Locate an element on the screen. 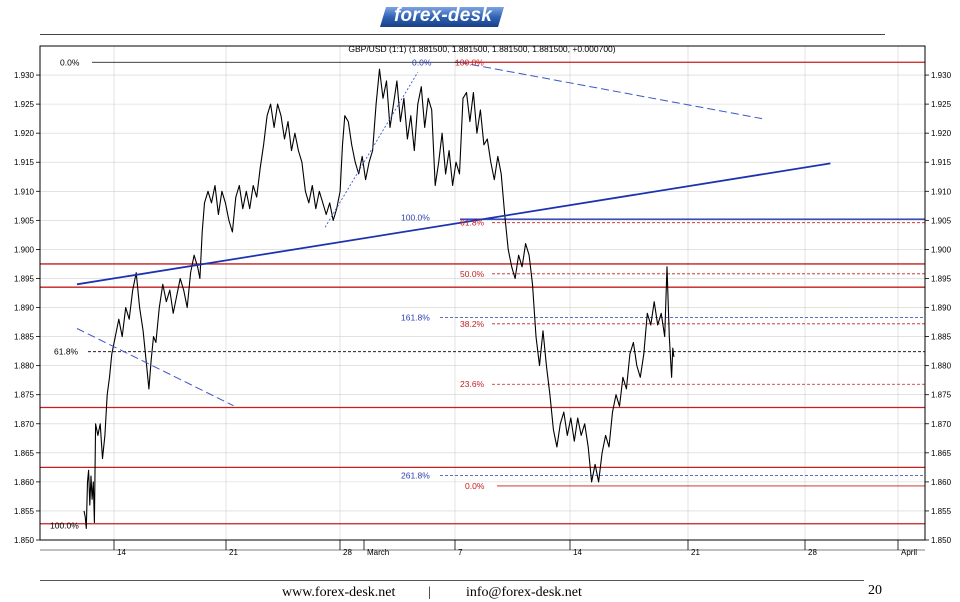 This screenshot has height=602, width=960. y-tick-label-left: 1.925 is located at coordinates (24, 104).